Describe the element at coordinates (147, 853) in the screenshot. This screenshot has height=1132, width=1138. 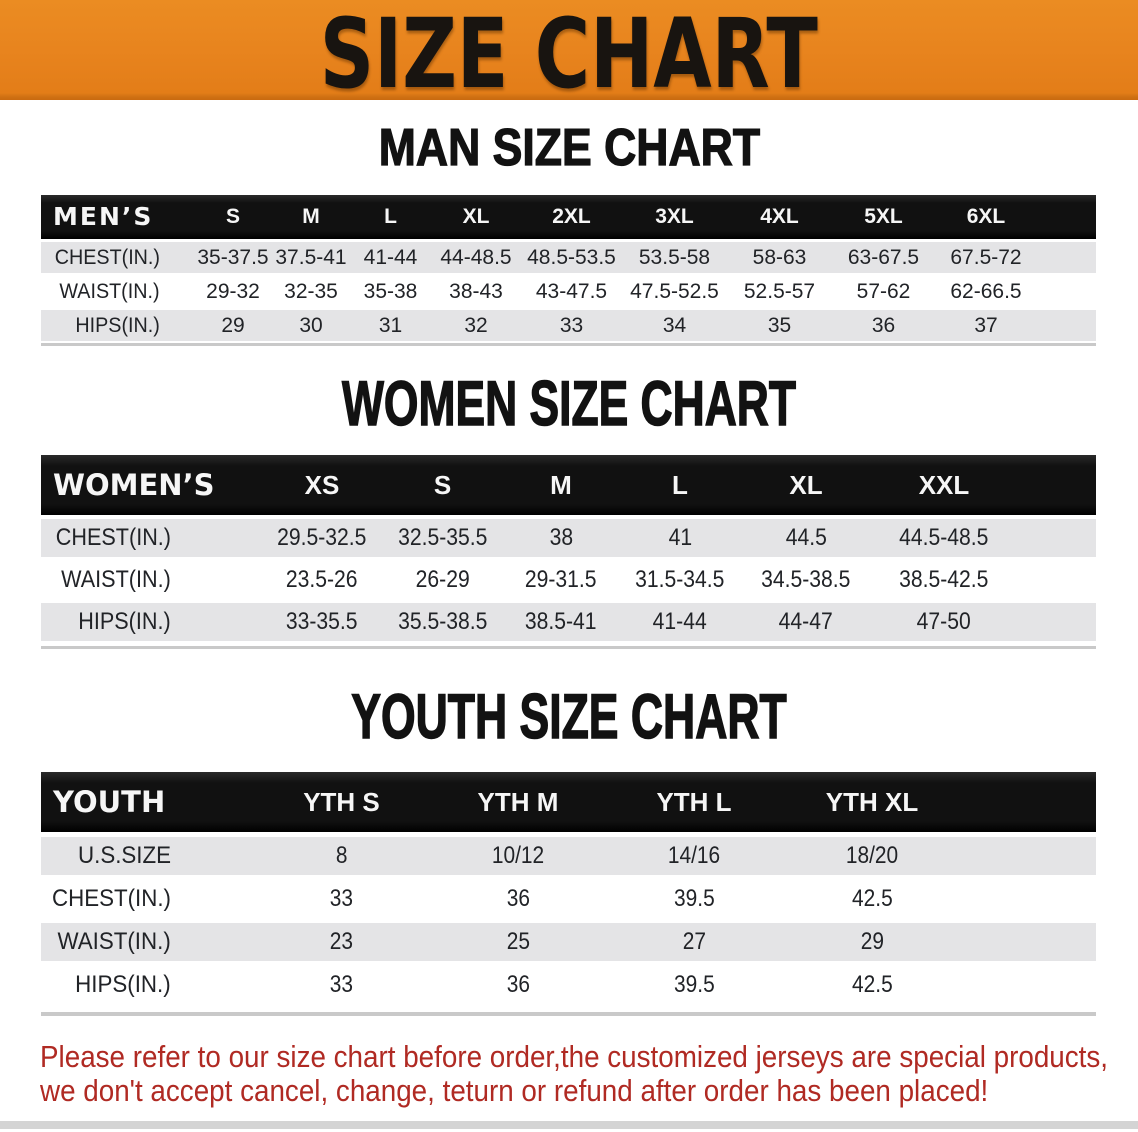
I see `row-label-cell: U.S.SIZE` at that location.